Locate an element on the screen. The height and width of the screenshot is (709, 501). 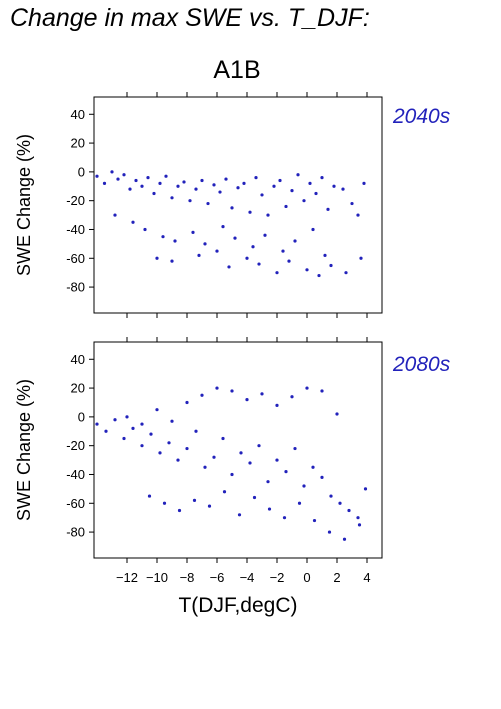
y-tick-label: -20 is located at coordinates (75, 445).